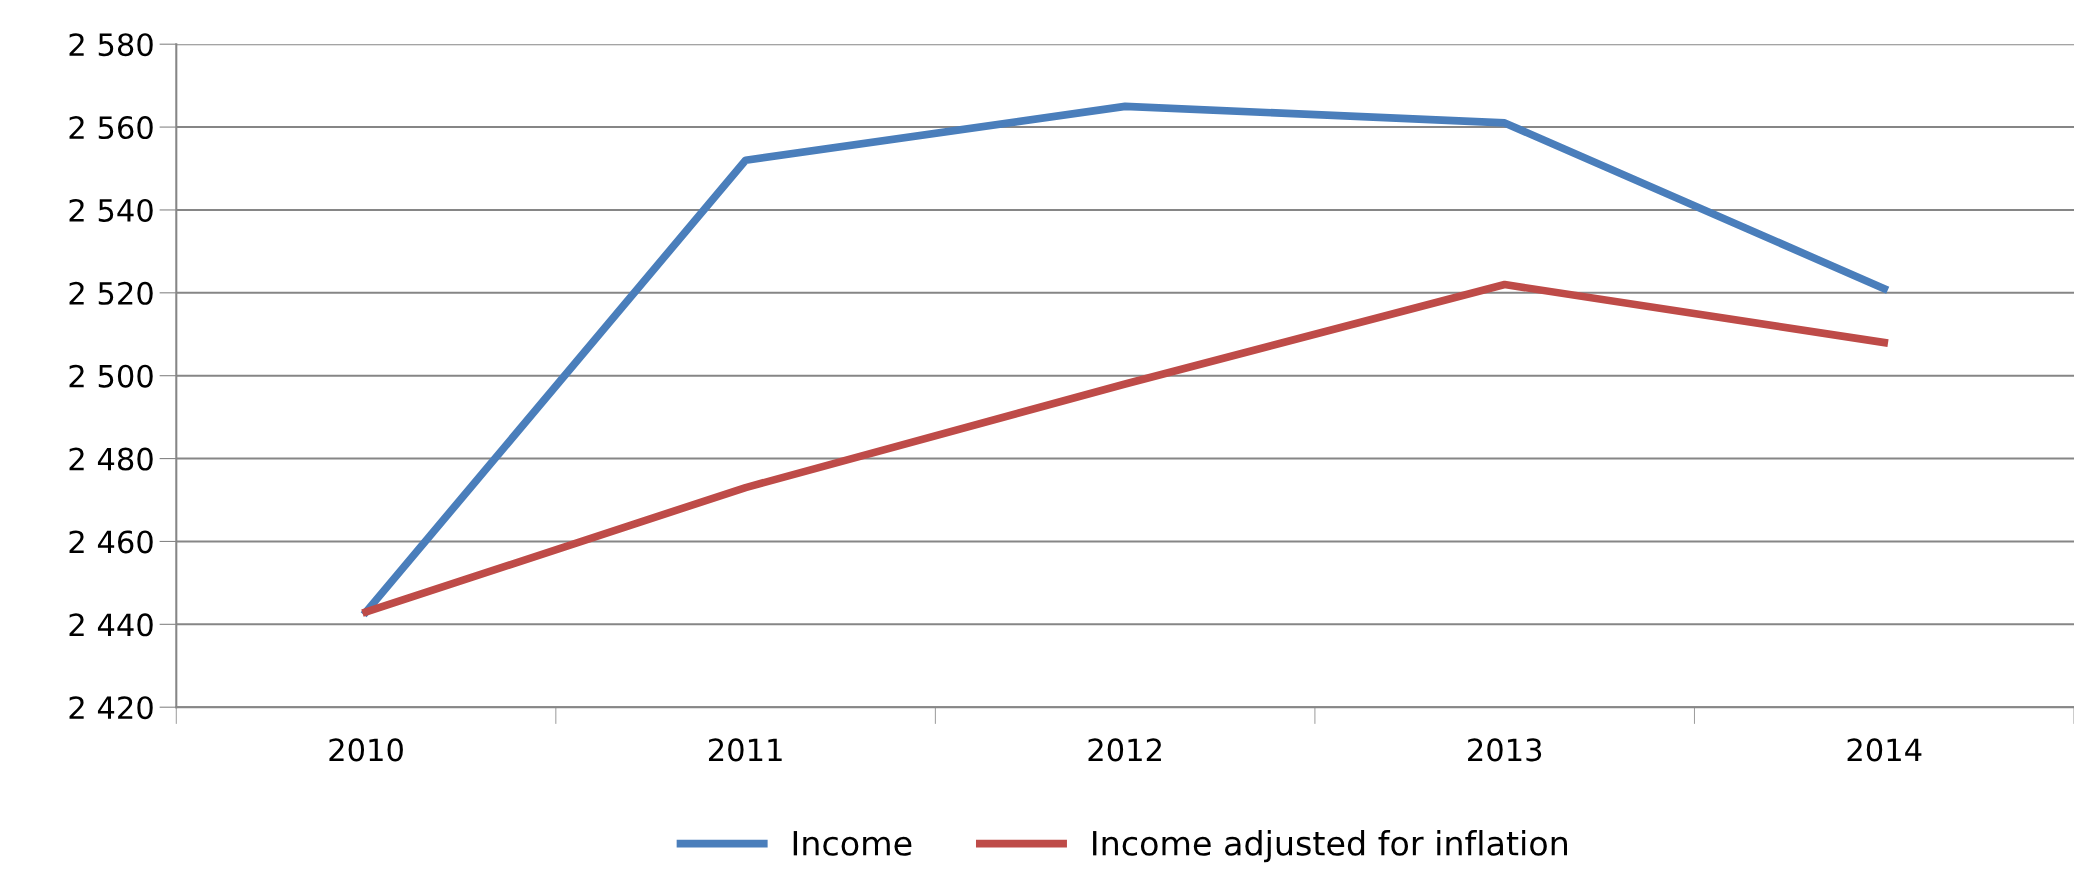 Image resolution: width=2074 pixels, height=884 pixels. I want to click on y-tick-label: 2 420, so click(111, 708).